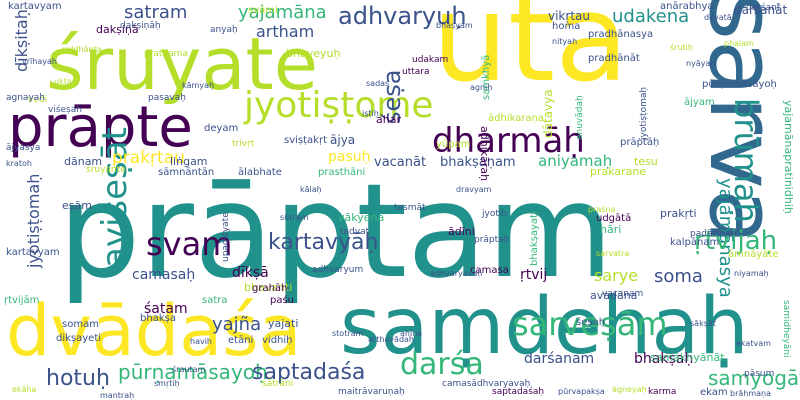 Image resolution: width=800 pixels, height=400 pixels. I want to click on word: śatam, so click(166, 309).